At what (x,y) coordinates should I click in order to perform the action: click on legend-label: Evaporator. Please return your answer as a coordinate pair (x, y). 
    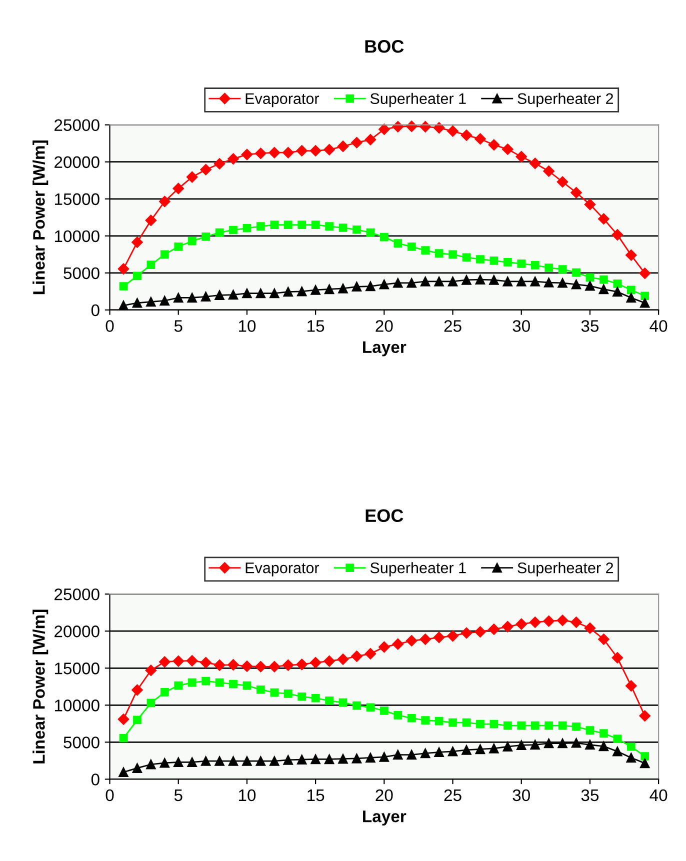
    Looking at the image, I should click on (283, 569).